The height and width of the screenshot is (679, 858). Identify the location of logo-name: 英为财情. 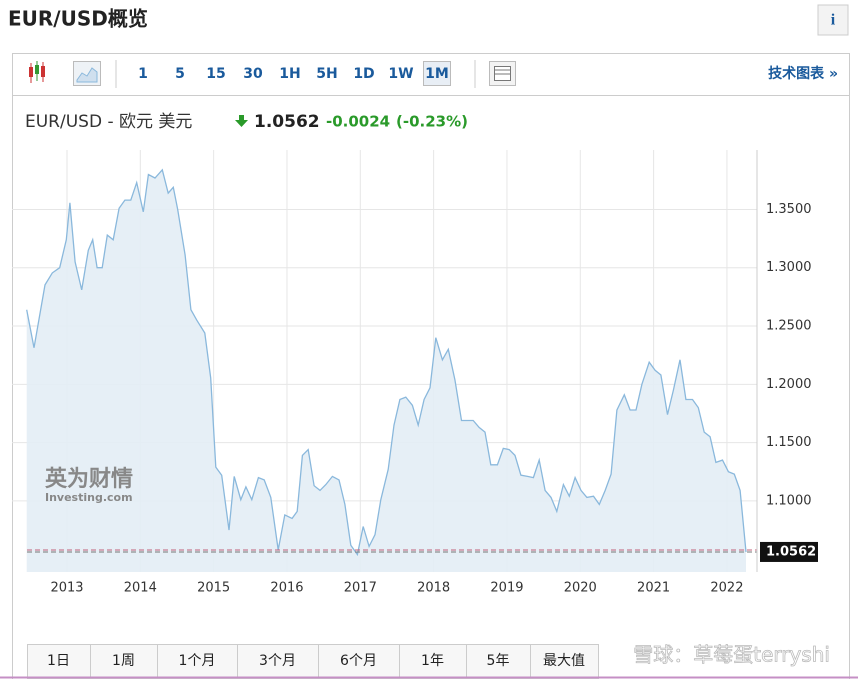
(89, 479).